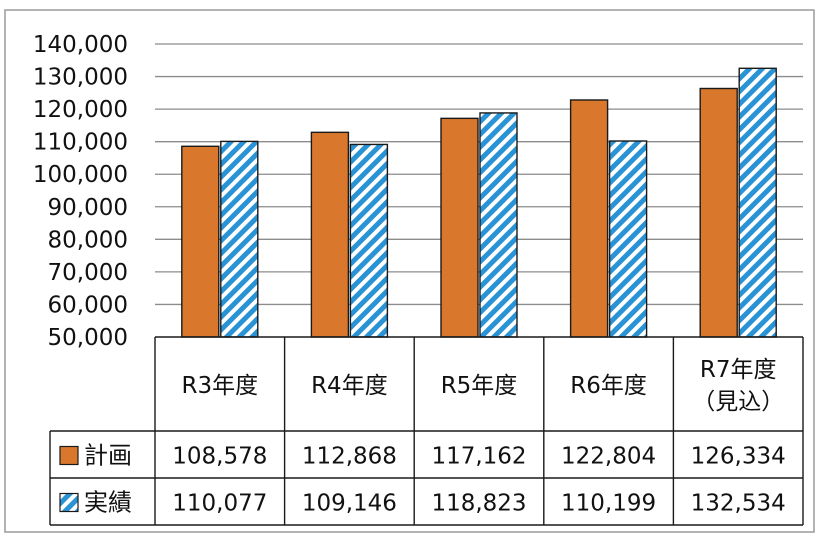 The height and width of the screenshot is (541, 821). What do you see at coordinates (478, 504) in the screenshot?
I see `table-value-cell: 118,823` at bounding box center [478, 504].